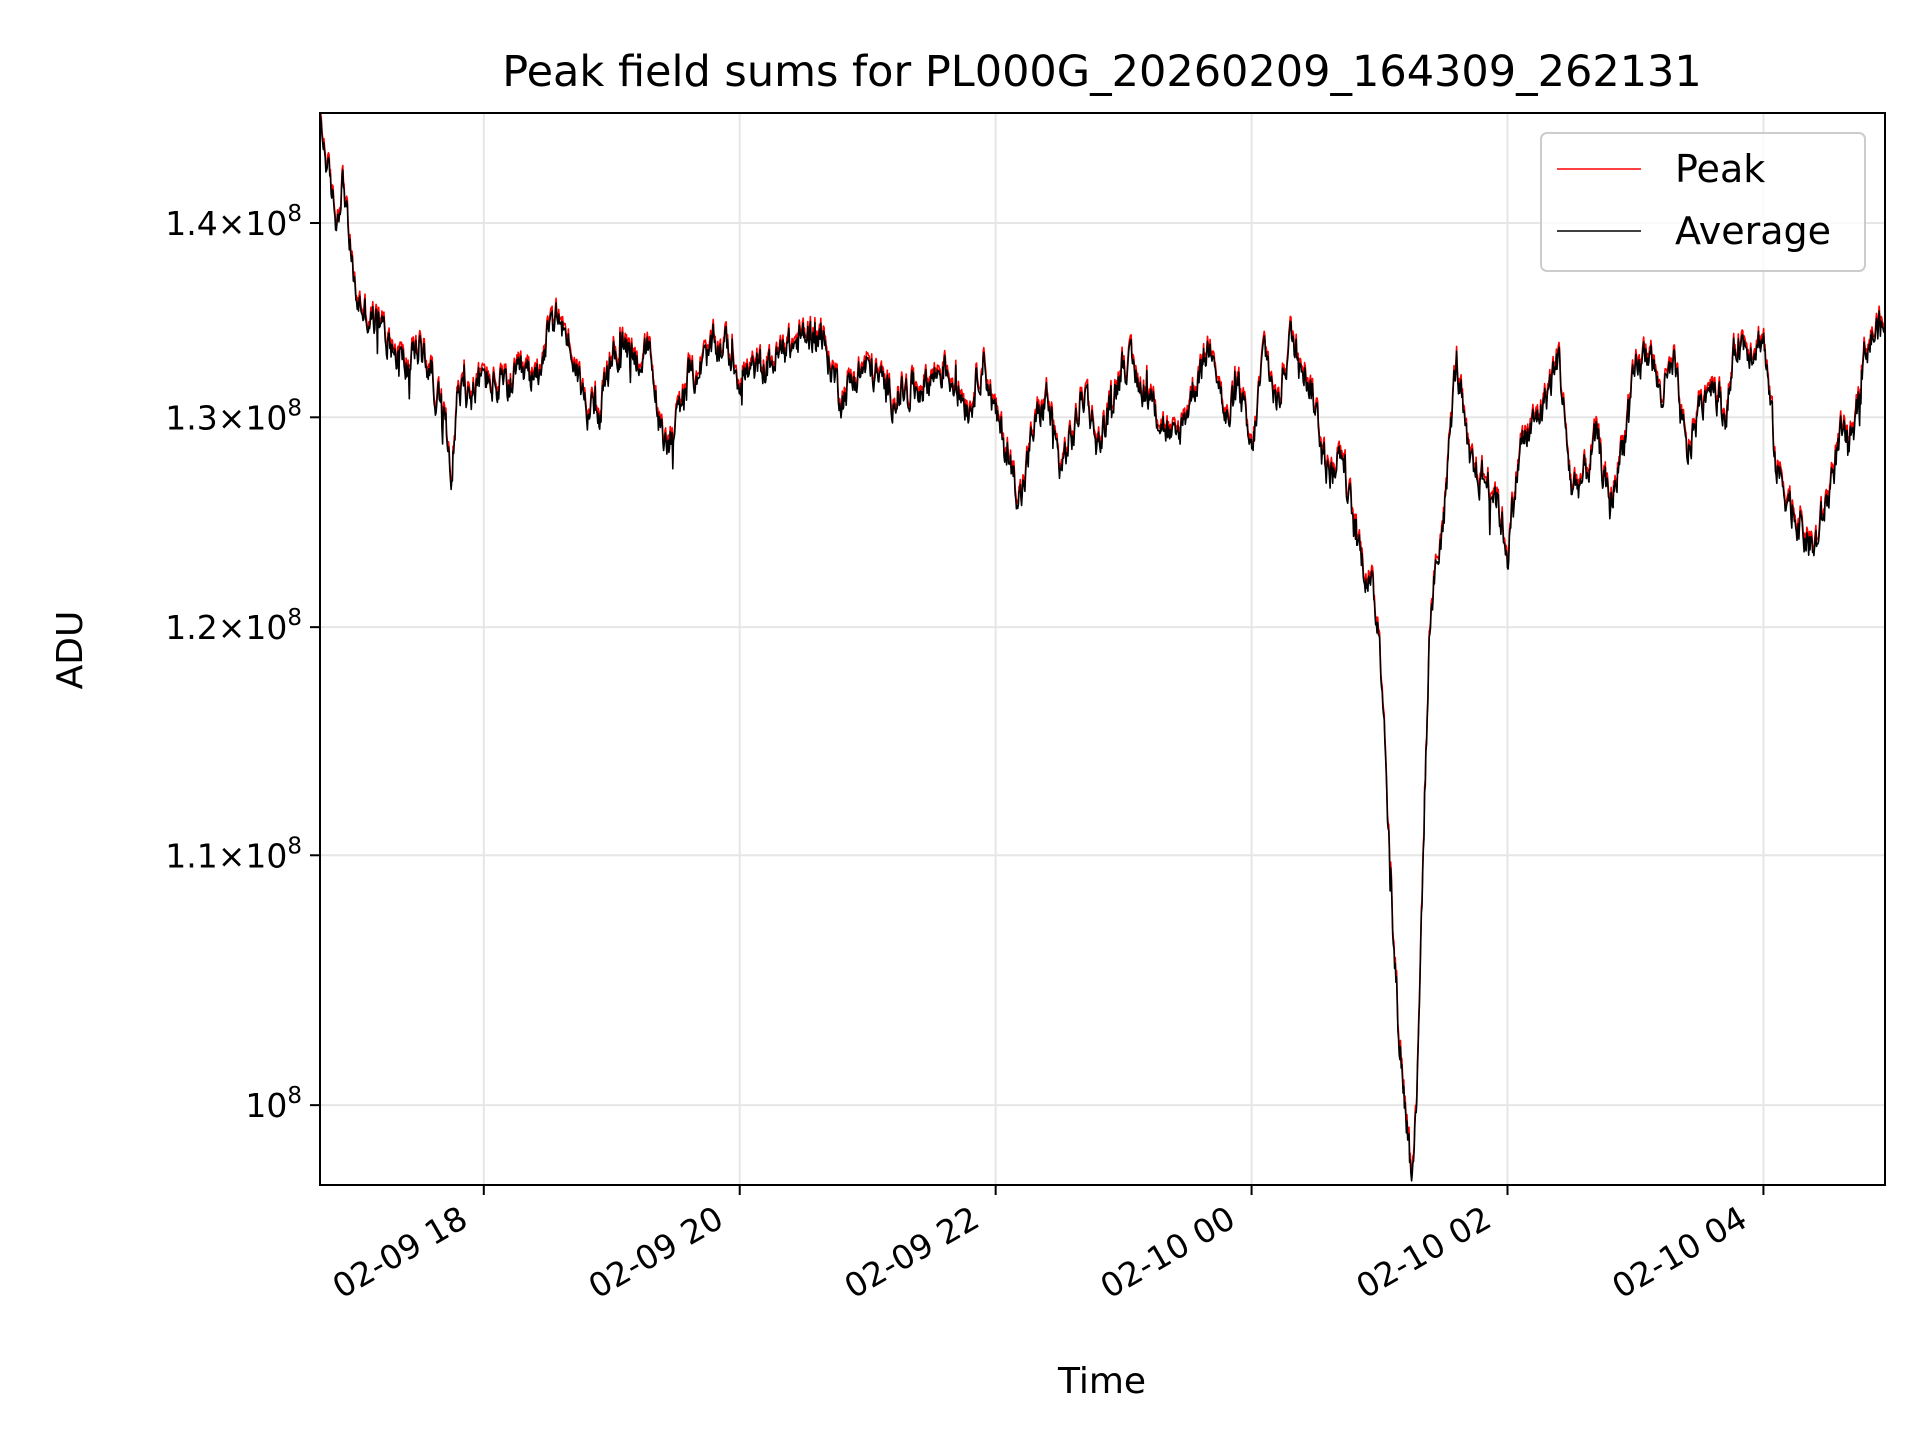 Image resolution: width=1920 pixels, height=1440 pixels. What do you see at coordinates (233, 626) in the screenshot?
I see `y-tick-label-2: 1.2×108` at bounding box center [233, 626].